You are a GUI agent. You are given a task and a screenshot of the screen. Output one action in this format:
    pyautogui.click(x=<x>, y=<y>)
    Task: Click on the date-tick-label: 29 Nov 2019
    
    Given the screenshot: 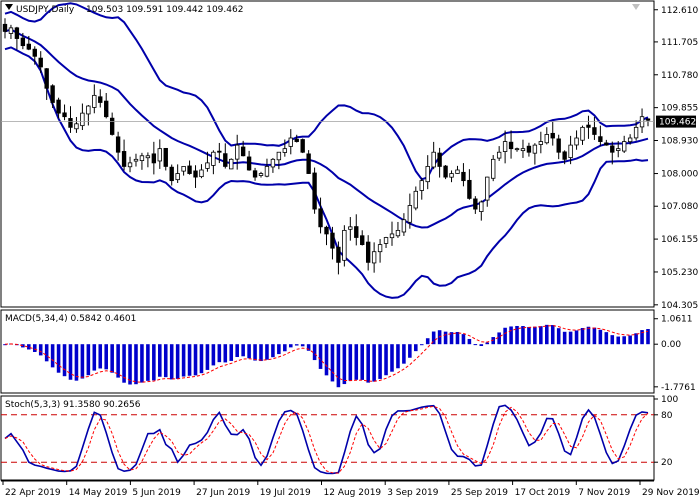 What is the action you would take?
    pyautogui.click(x=671, y=493)
    